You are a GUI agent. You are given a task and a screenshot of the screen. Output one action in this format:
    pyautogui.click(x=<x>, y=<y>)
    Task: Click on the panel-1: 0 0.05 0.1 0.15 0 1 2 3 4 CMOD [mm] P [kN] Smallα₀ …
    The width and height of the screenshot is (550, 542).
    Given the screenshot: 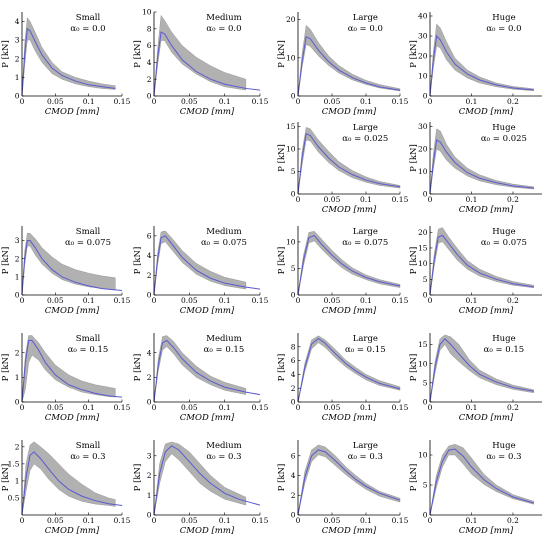 What is the action you would take?
    pyautogui.click(x=66, y=64)
    